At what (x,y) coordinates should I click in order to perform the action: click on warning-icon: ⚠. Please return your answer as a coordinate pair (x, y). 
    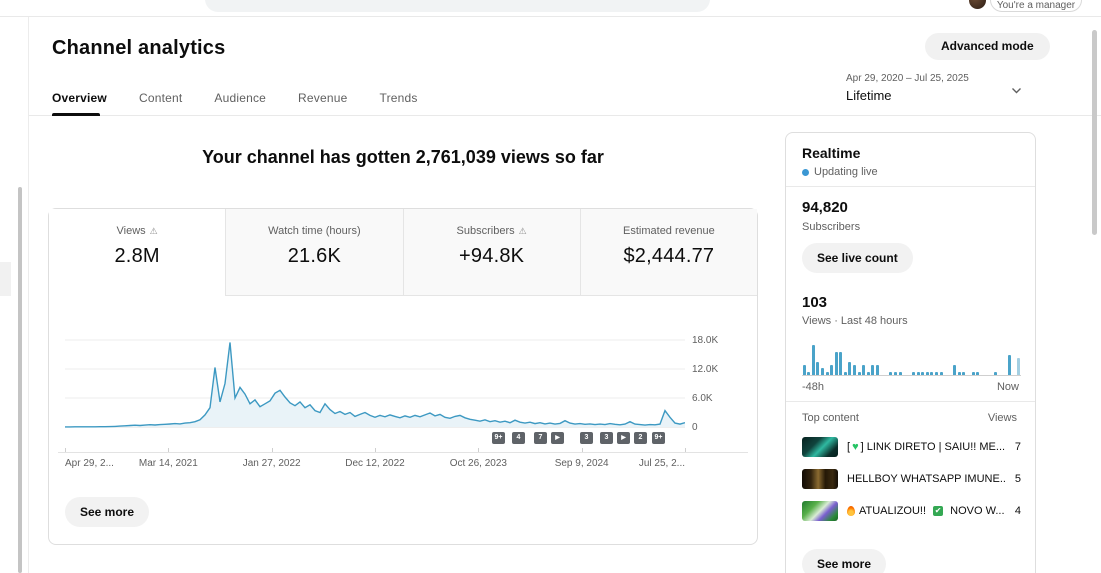
    Looking at the image, I should click on (153, 231).